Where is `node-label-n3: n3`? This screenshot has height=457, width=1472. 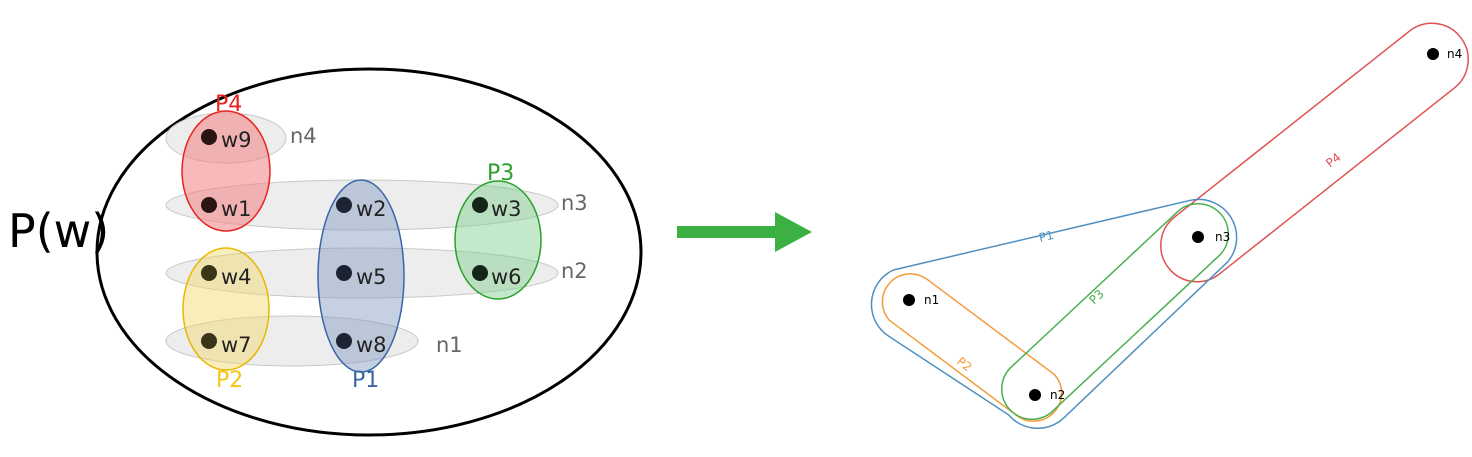 node-label-n3: n3 is located at coordinates (1222, 237).